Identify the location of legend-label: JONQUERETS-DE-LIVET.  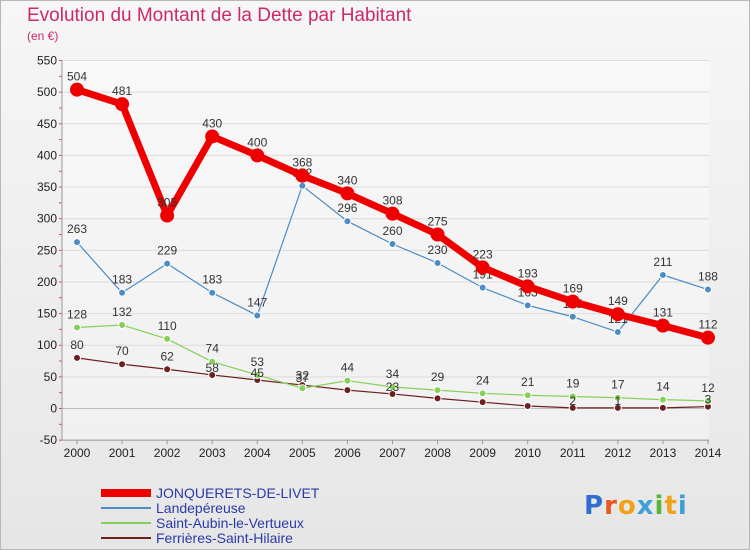
(238, 492).